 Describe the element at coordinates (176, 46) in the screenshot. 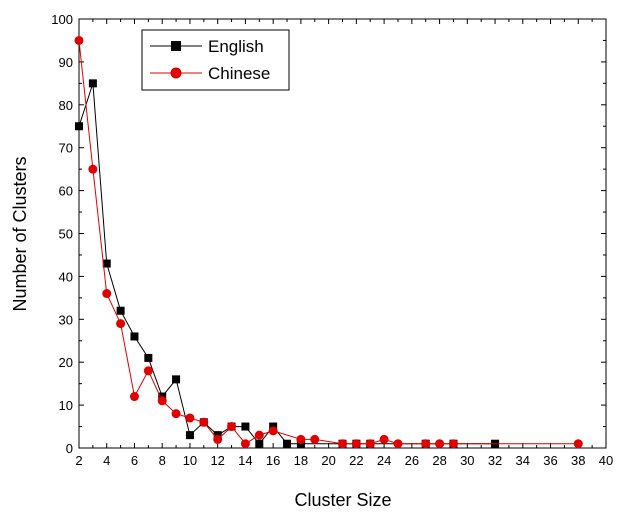

I see `legend-marker-english` at that location.